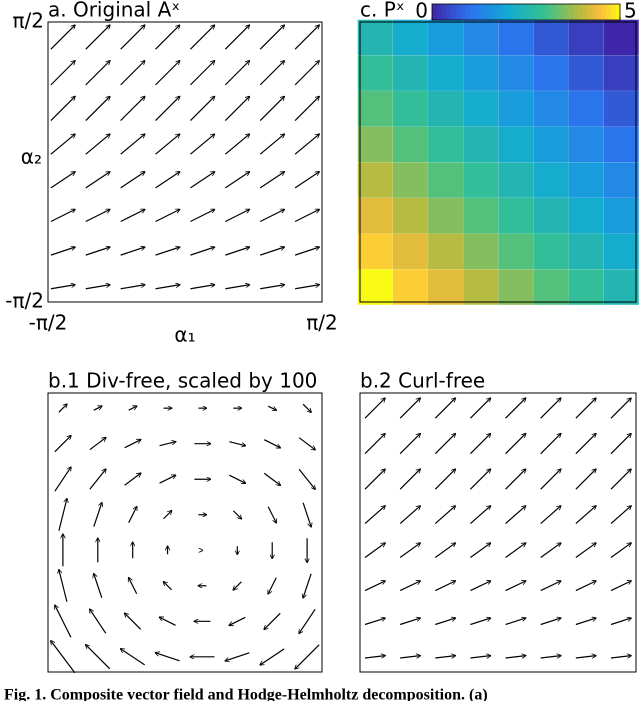 The height and width of the screenshot is (701, 640). What do you see at coordinates (48, 323) in the screenshot?
I see `x-tick-label: -π/2` at bounding box center [48, 323].